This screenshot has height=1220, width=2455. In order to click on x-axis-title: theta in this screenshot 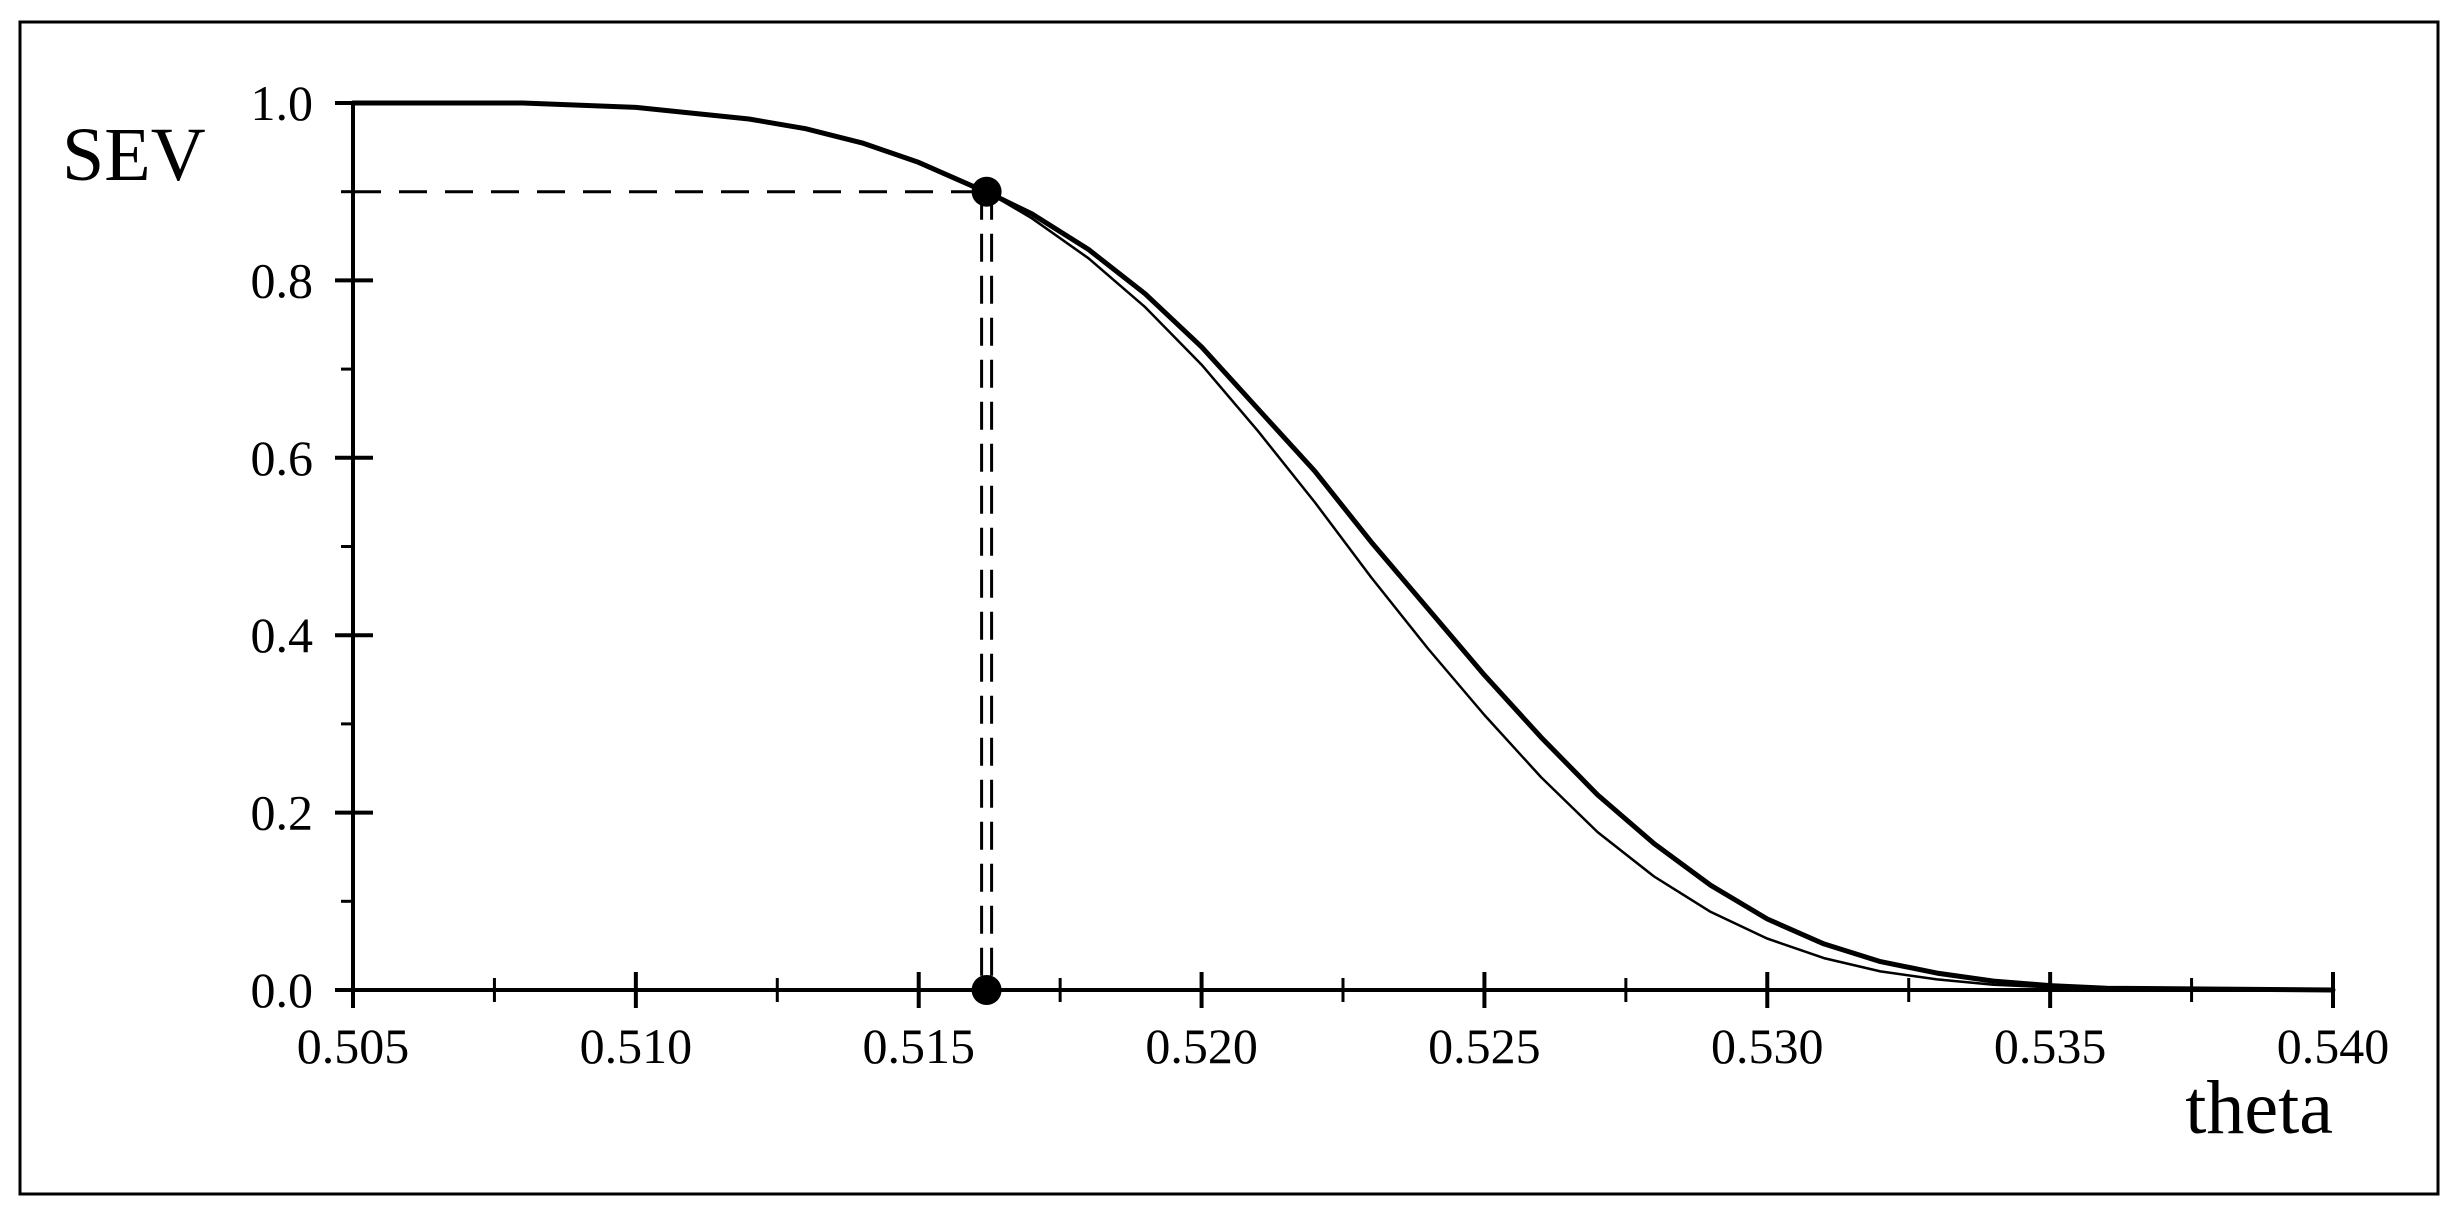, I will do `click(2259, 1108)`.